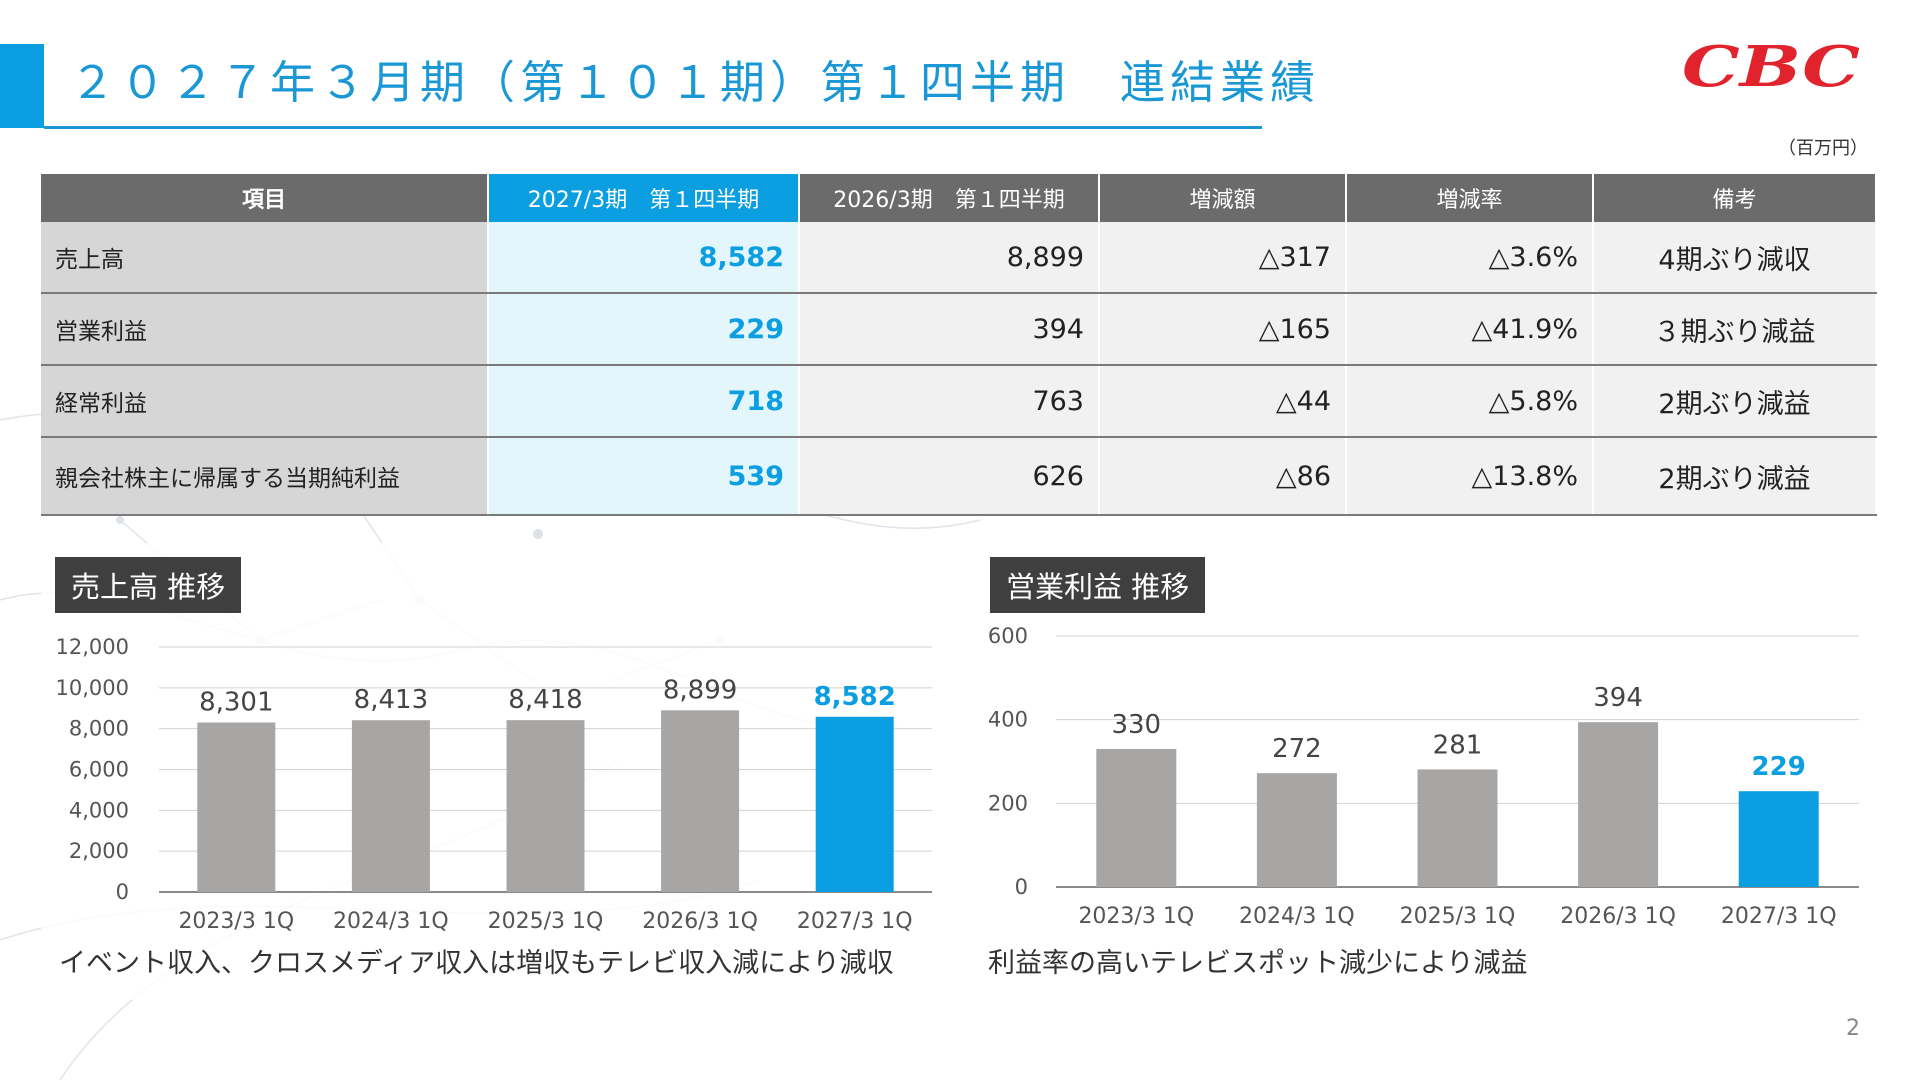  Describe the element at coordinates (1297, 749) in the screenshot. I see `data-label: 272` at that location.